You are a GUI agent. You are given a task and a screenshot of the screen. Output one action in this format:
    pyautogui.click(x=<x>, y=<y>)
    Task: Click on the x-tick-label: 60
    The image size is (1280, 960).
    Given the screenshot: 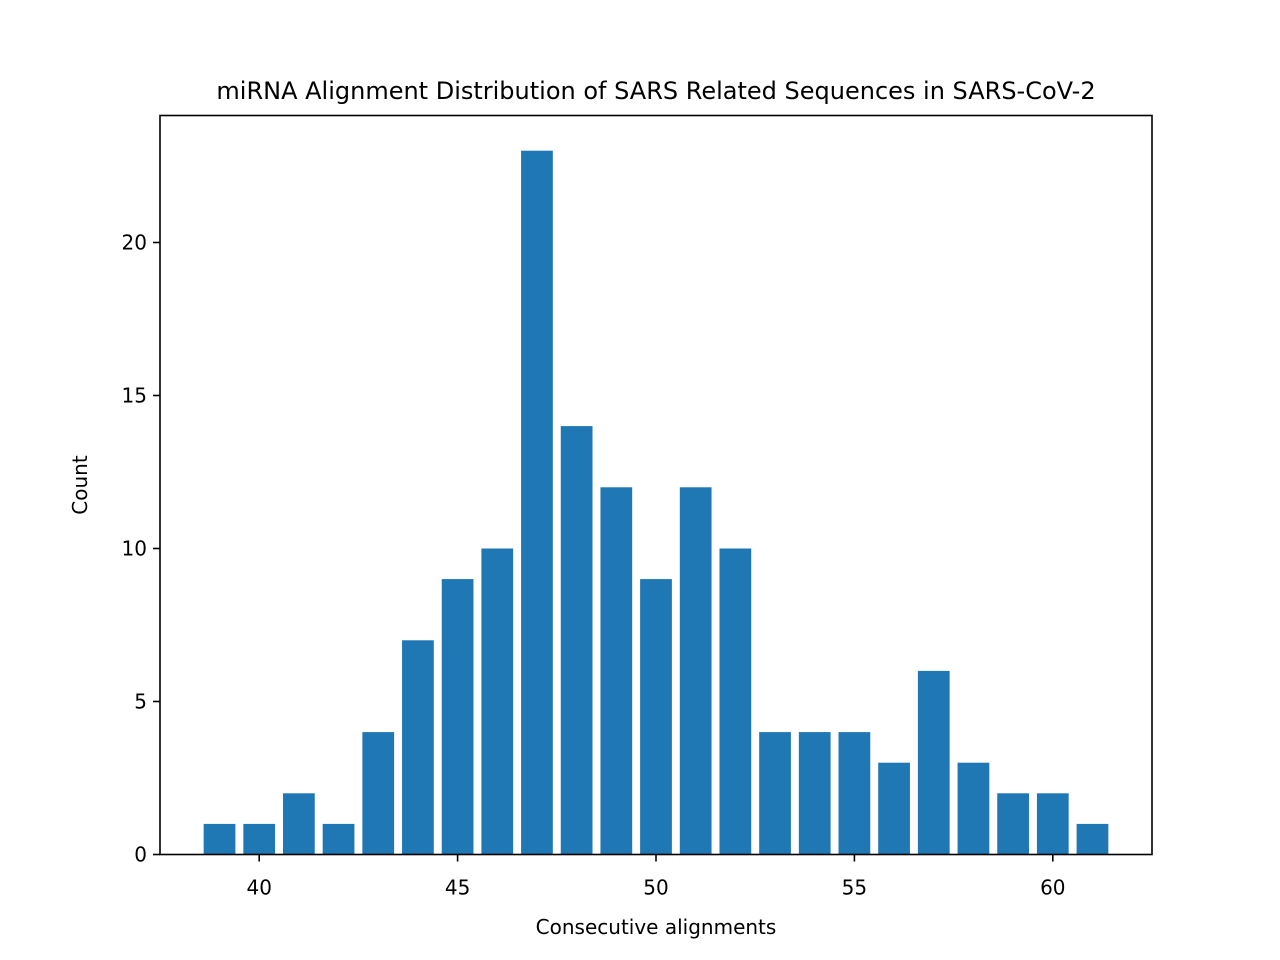 What is the action you would take?
    pyautogui.click(x=1052, y=888)
    